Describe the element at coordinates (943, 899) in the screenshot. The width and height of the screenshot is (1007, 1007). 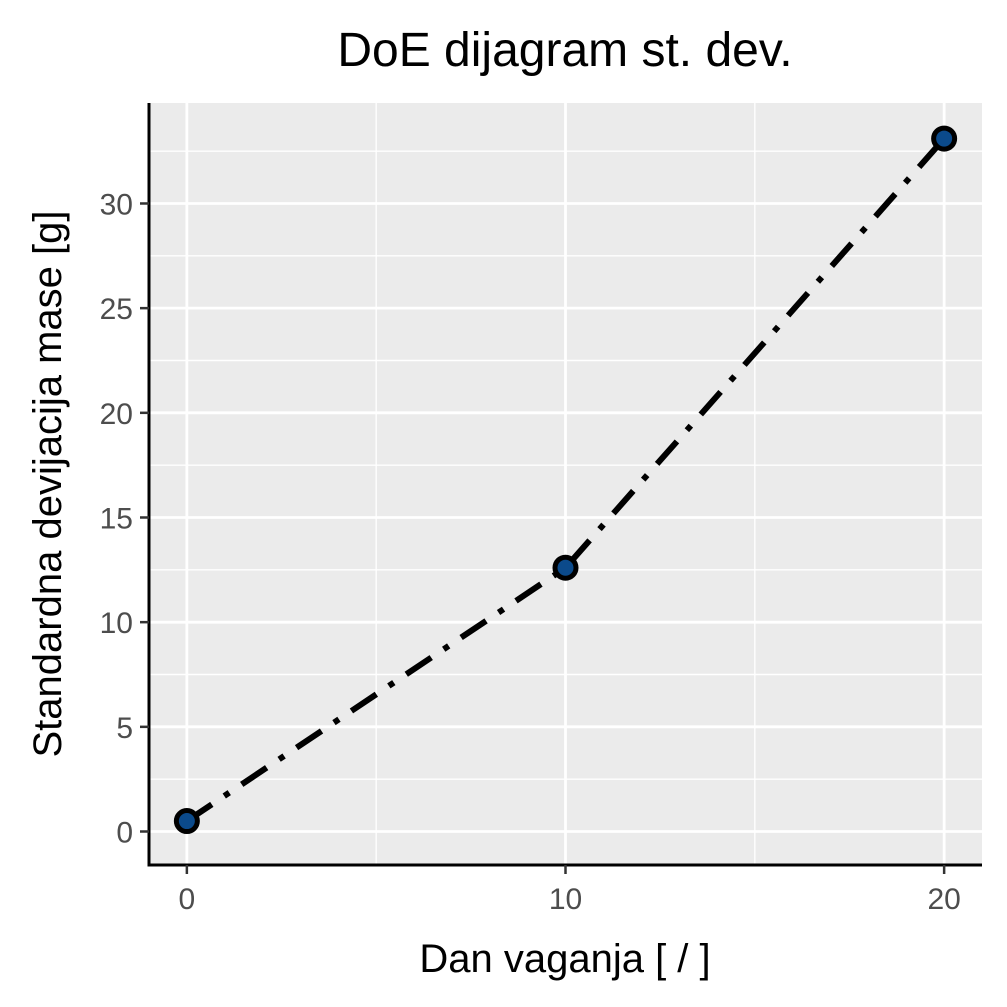
I see `x-tick-label: 20` at that location.